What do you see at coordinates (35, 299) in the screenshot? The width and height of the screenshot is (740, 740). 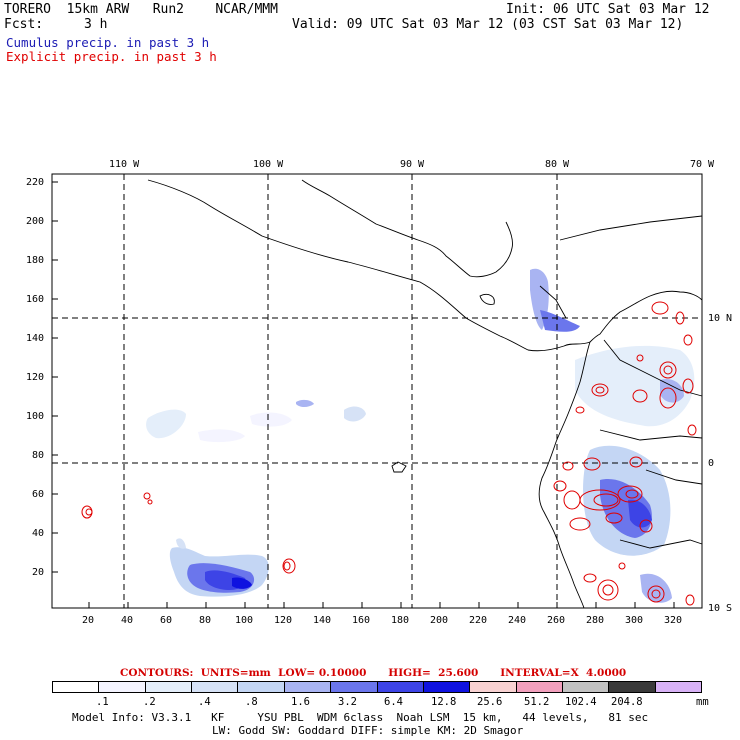 I see `y-tick-label: 160` at bounding box center [35, 299].